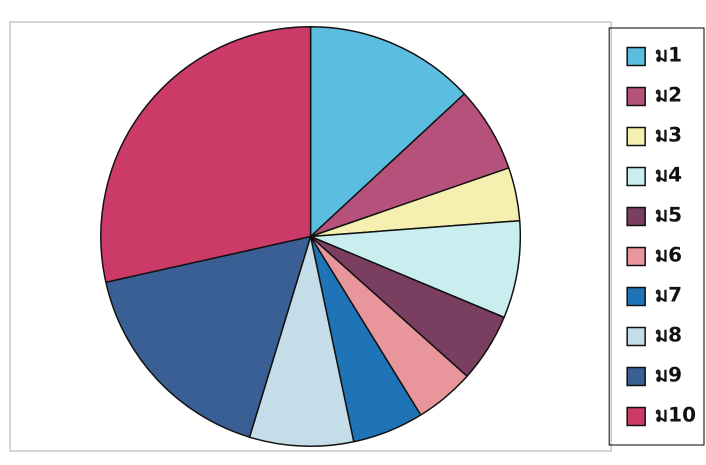  I want to click on legend-label: ม9, so click(668, 374).